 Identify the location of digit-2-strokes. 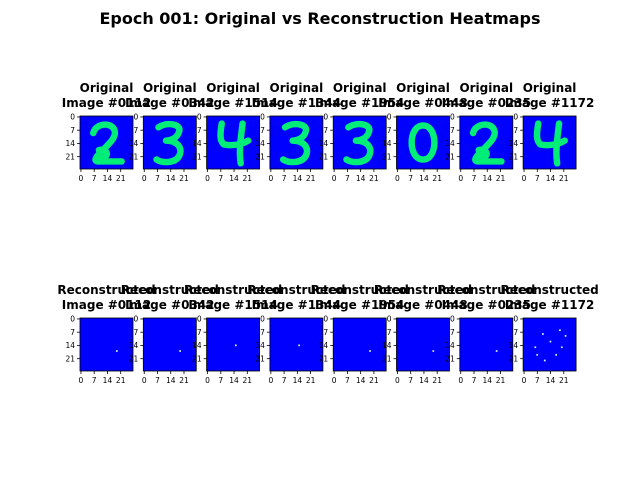
(107, 143).